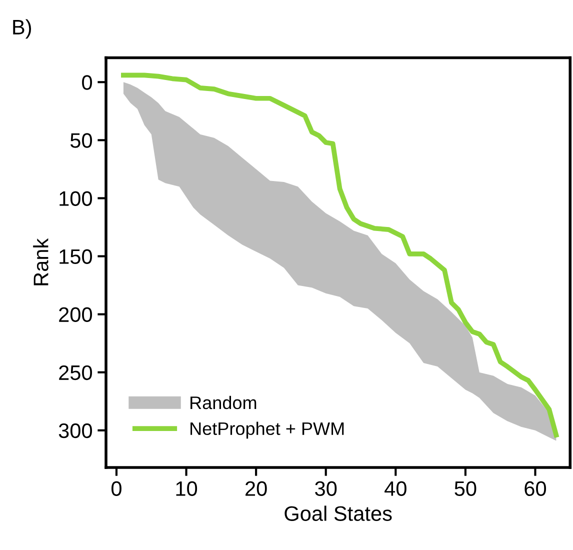  I want to click on y-tick-label: 50, so click(81, 140).